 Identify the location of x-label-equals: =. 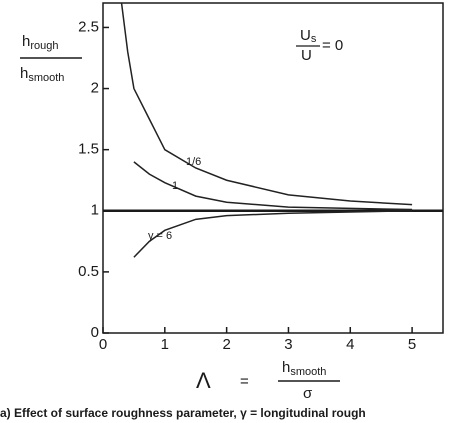
(244, 381).